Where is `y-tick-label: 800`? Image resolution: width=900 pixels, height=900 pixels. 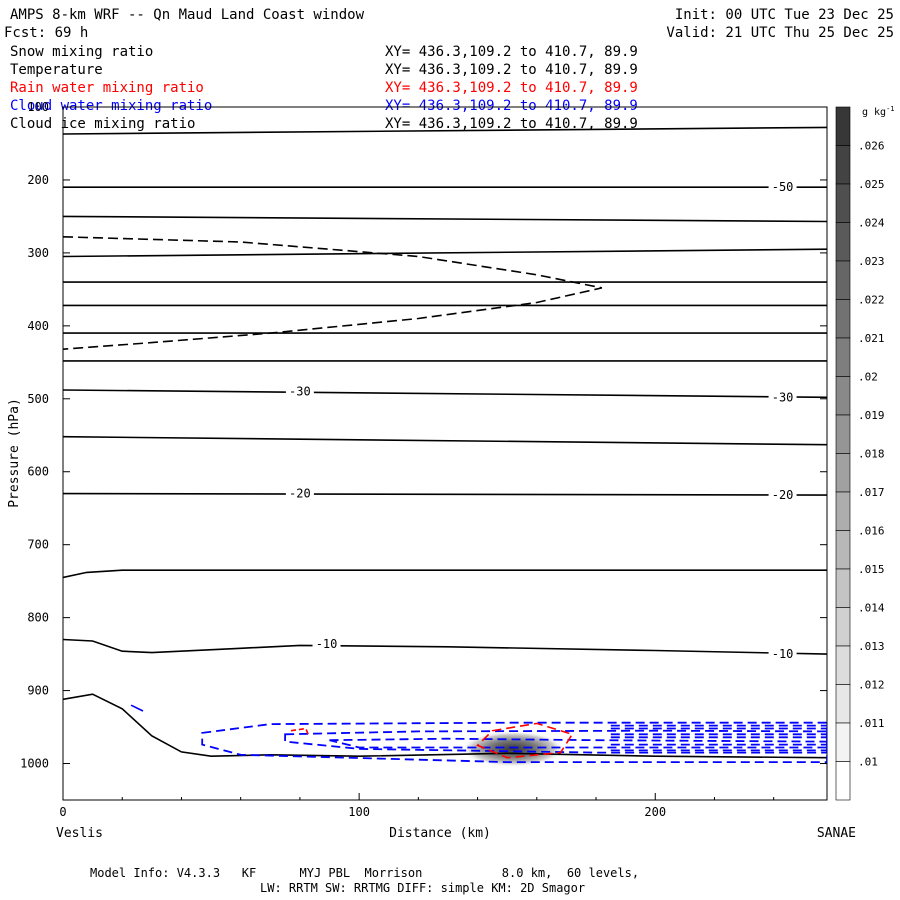
y-tick-label: 800 is located at coordinates (38, 618).